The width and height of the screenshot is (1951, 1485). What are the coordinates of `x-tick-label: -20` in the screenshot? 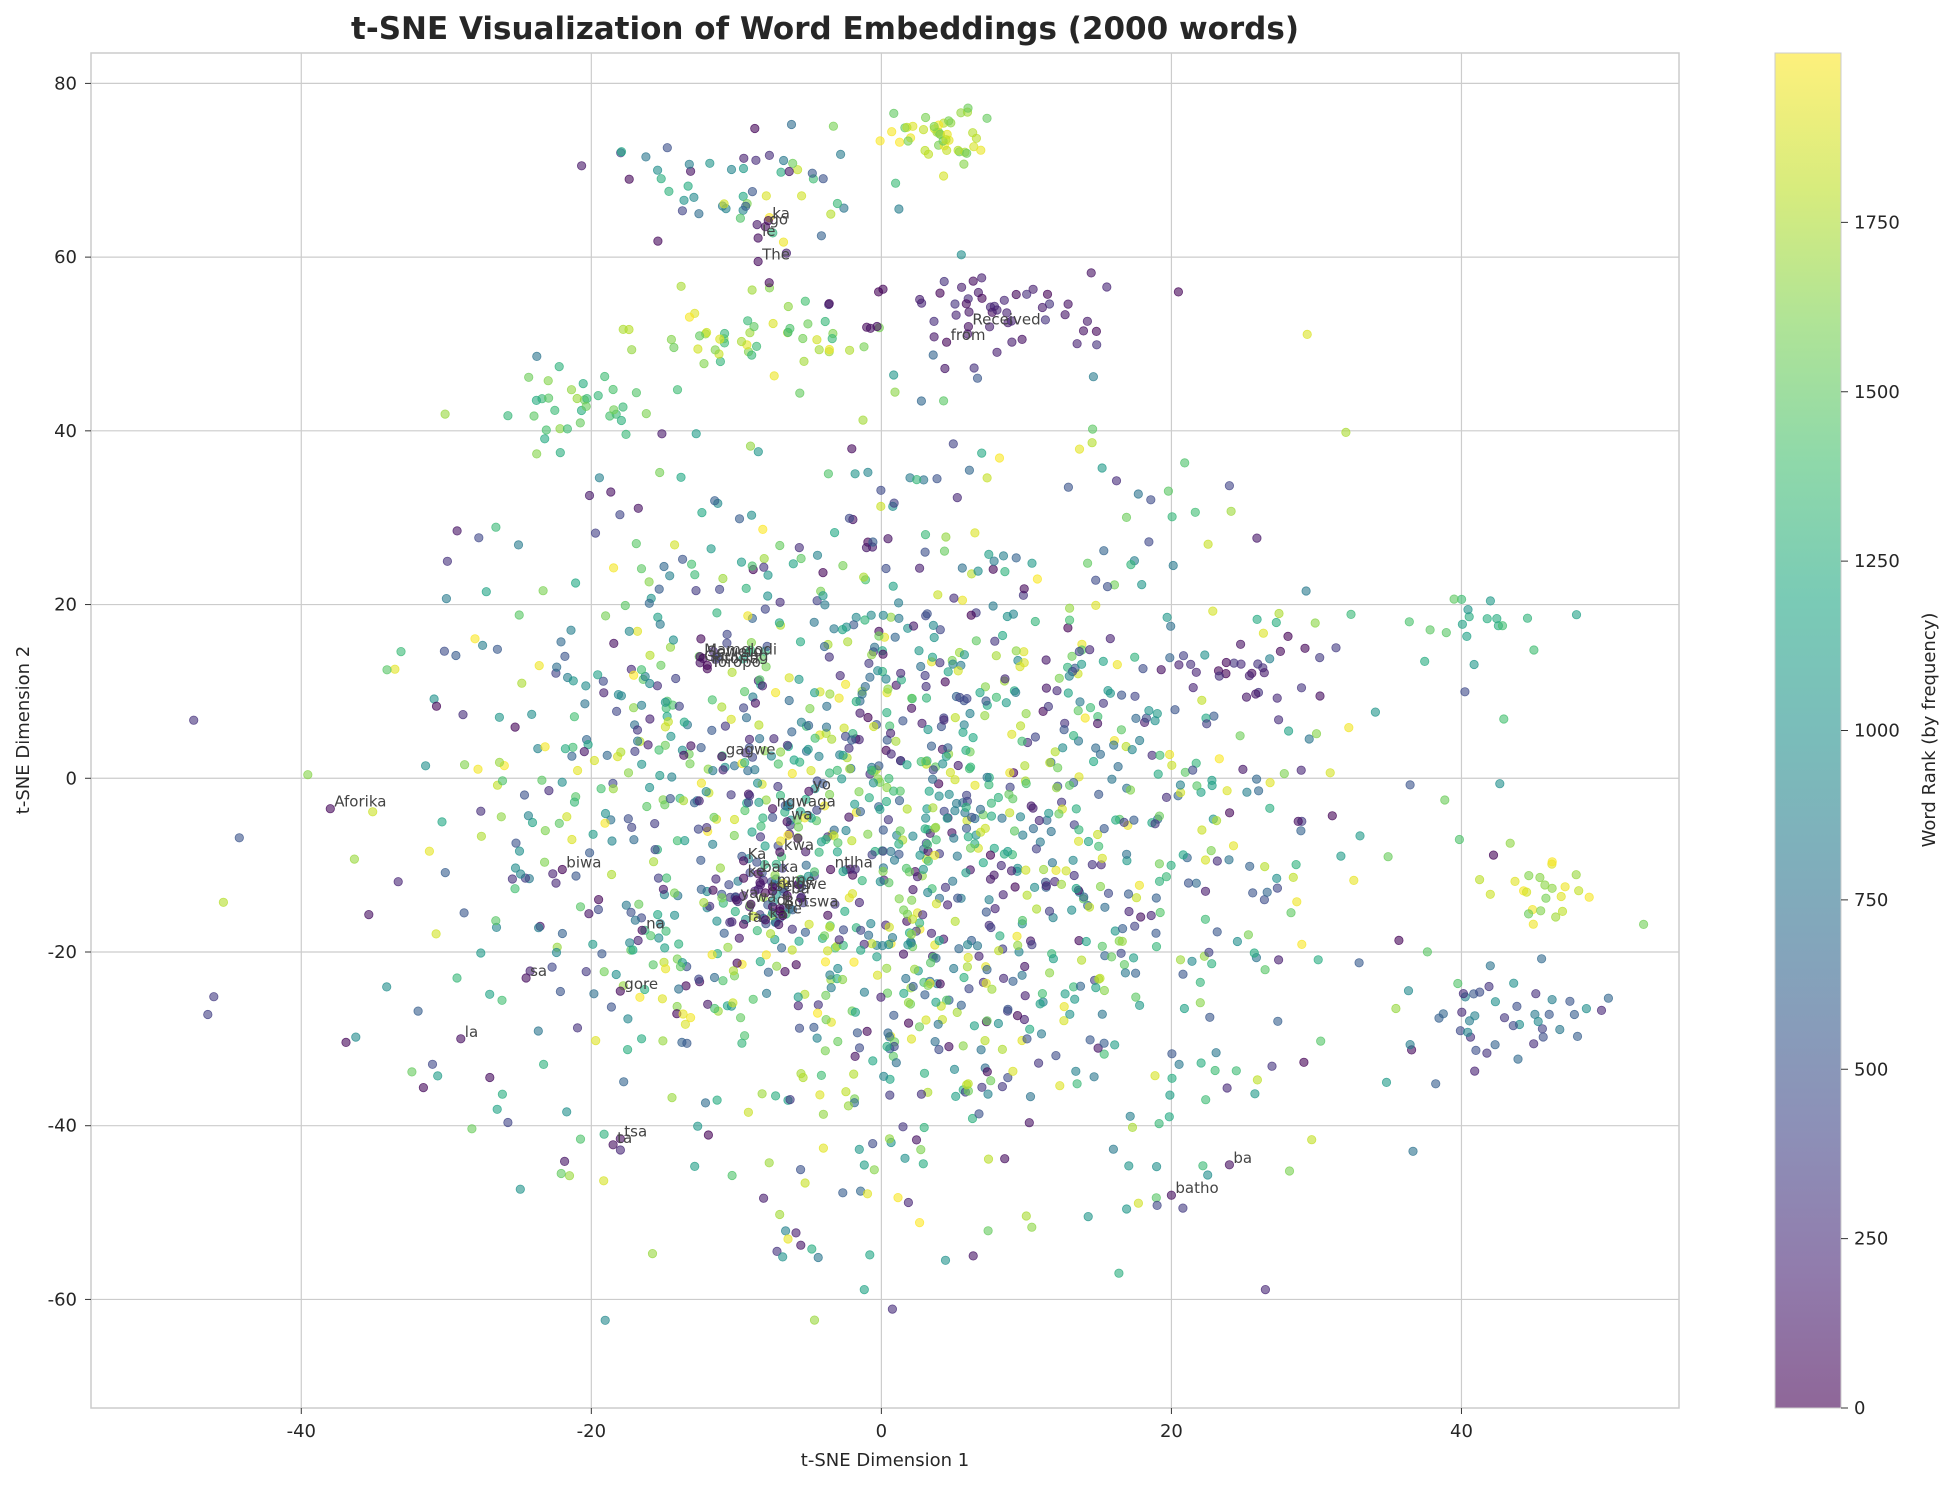 It's located at (591, 1431).